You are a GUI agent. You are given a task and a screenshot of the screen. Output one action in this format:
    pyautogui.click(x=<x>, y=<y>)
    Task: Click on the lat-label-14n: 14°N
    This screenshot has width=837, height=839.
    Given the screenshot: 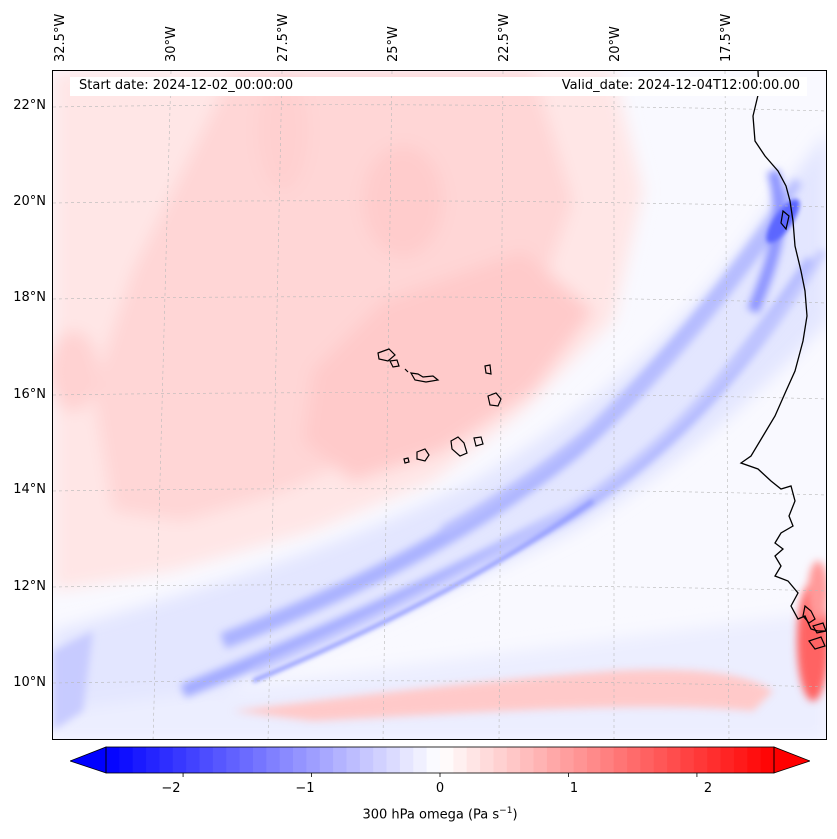 What is the action you would take?
    pyautogui.click(x=29, y=489)
    